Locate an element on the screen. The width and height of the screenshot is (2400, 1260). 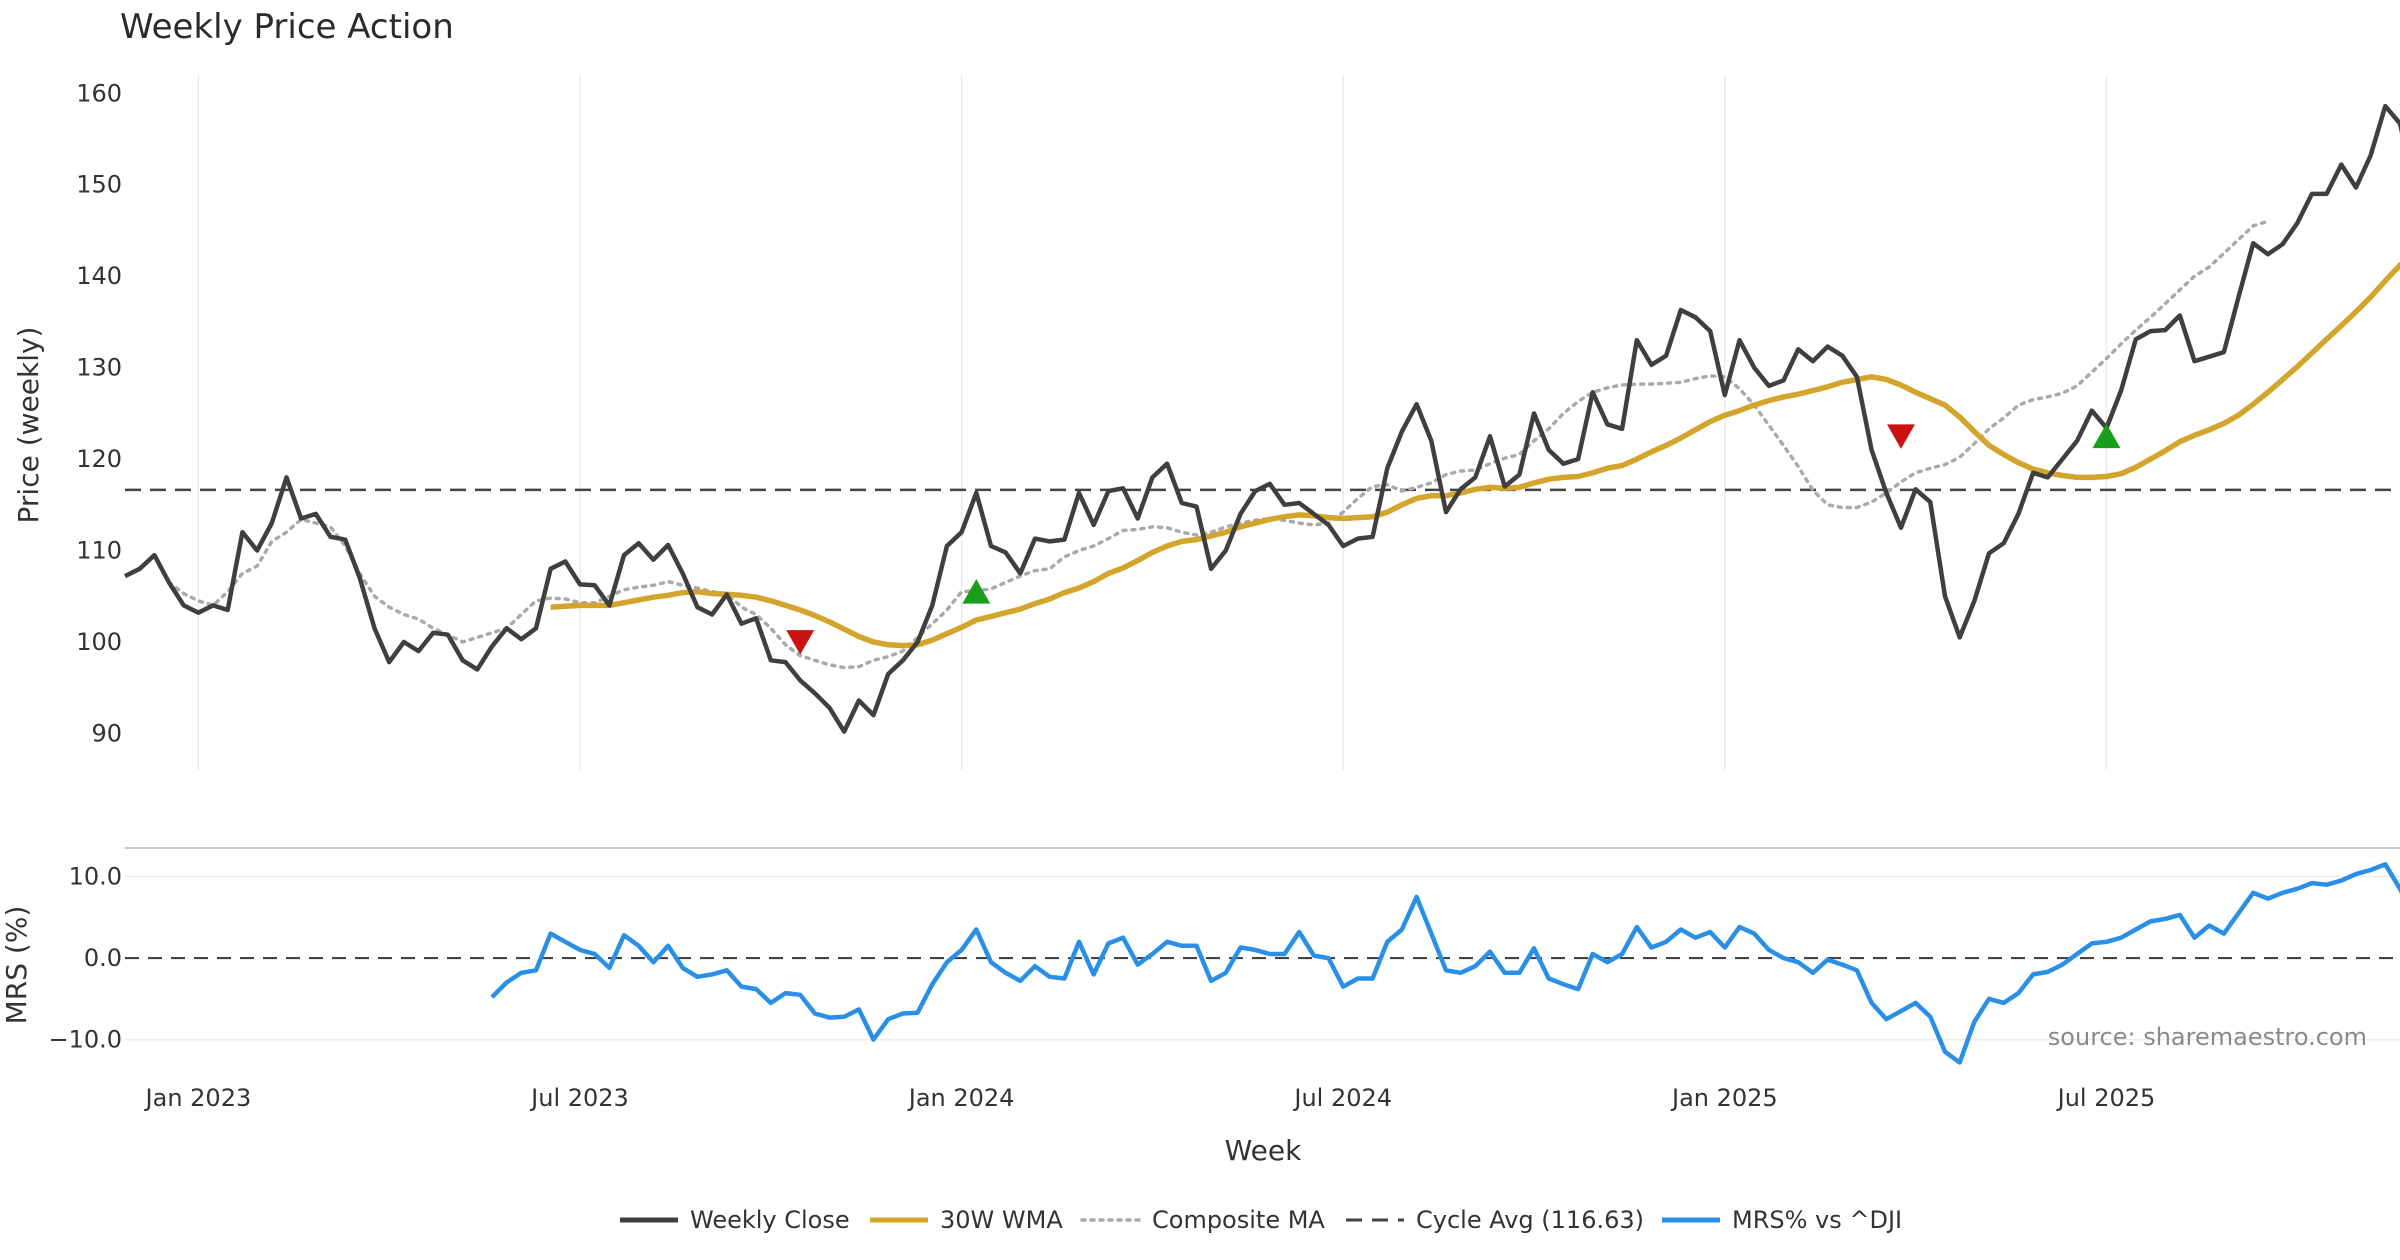
price-axis-title: Price (weekly) is located at coordinates (28, 425).